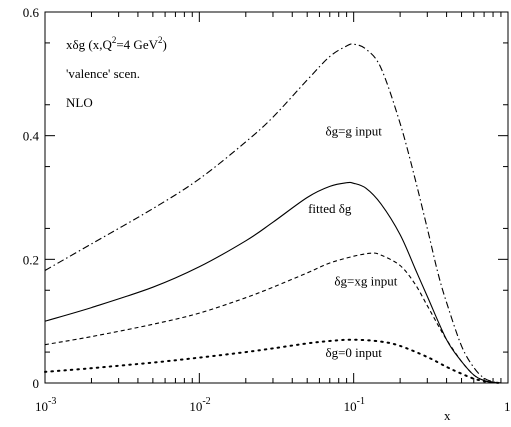 The image size is (511, 427). Describe the element at coordinates (79, 102) in the screenshot. I see `title-line-3: NLO` at that location.